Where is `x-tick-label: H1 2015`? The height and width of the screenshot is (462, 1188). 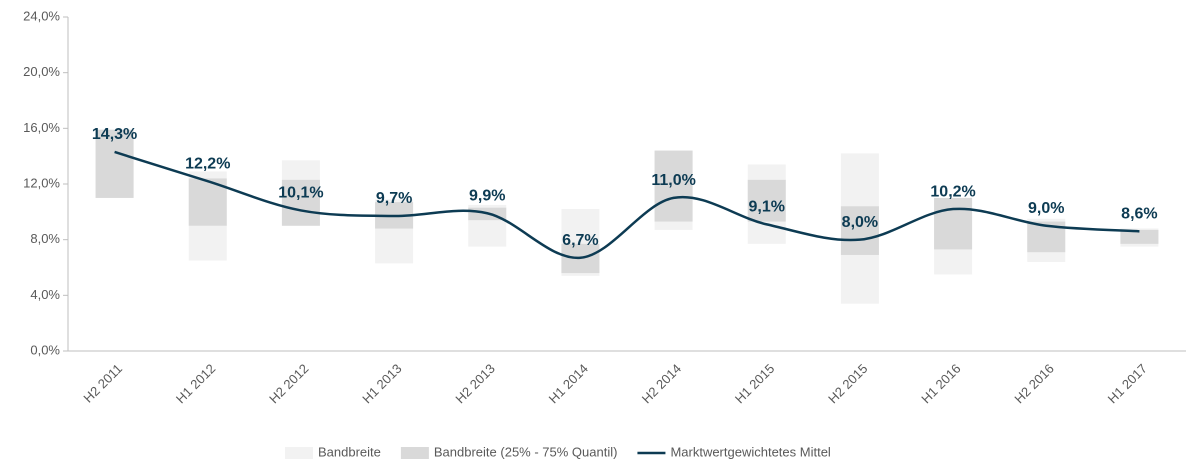 x-tick-label: H1 2015 is located at coordinates (754, 383).